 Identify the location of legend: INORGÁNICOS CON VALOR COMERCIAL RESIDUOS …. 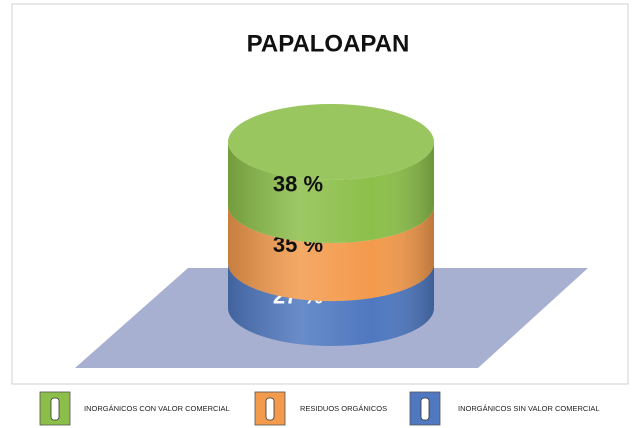
(319, 408).